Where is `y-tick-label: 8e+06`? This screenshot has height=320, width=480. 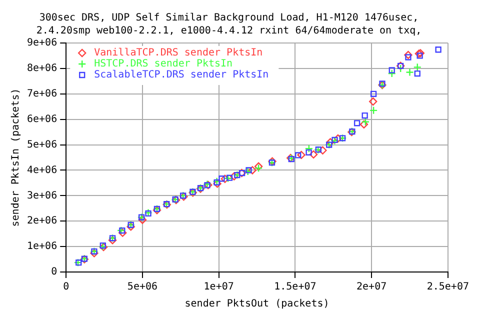
y-tick-label: 8e+06 is located at coordinates (42, 68).